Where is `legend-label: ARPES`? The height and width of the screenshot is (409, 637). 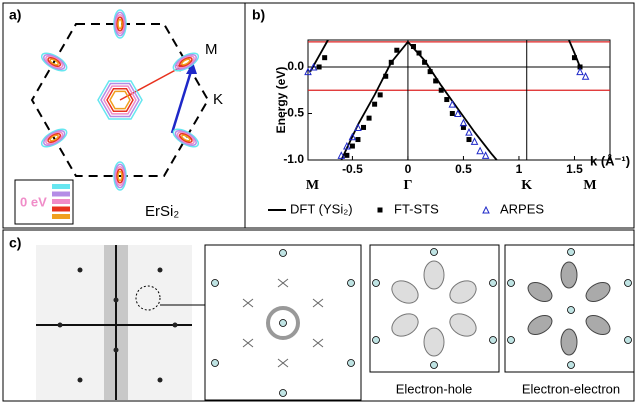 legend-label: ARPES is located at coordinates (522, 208).